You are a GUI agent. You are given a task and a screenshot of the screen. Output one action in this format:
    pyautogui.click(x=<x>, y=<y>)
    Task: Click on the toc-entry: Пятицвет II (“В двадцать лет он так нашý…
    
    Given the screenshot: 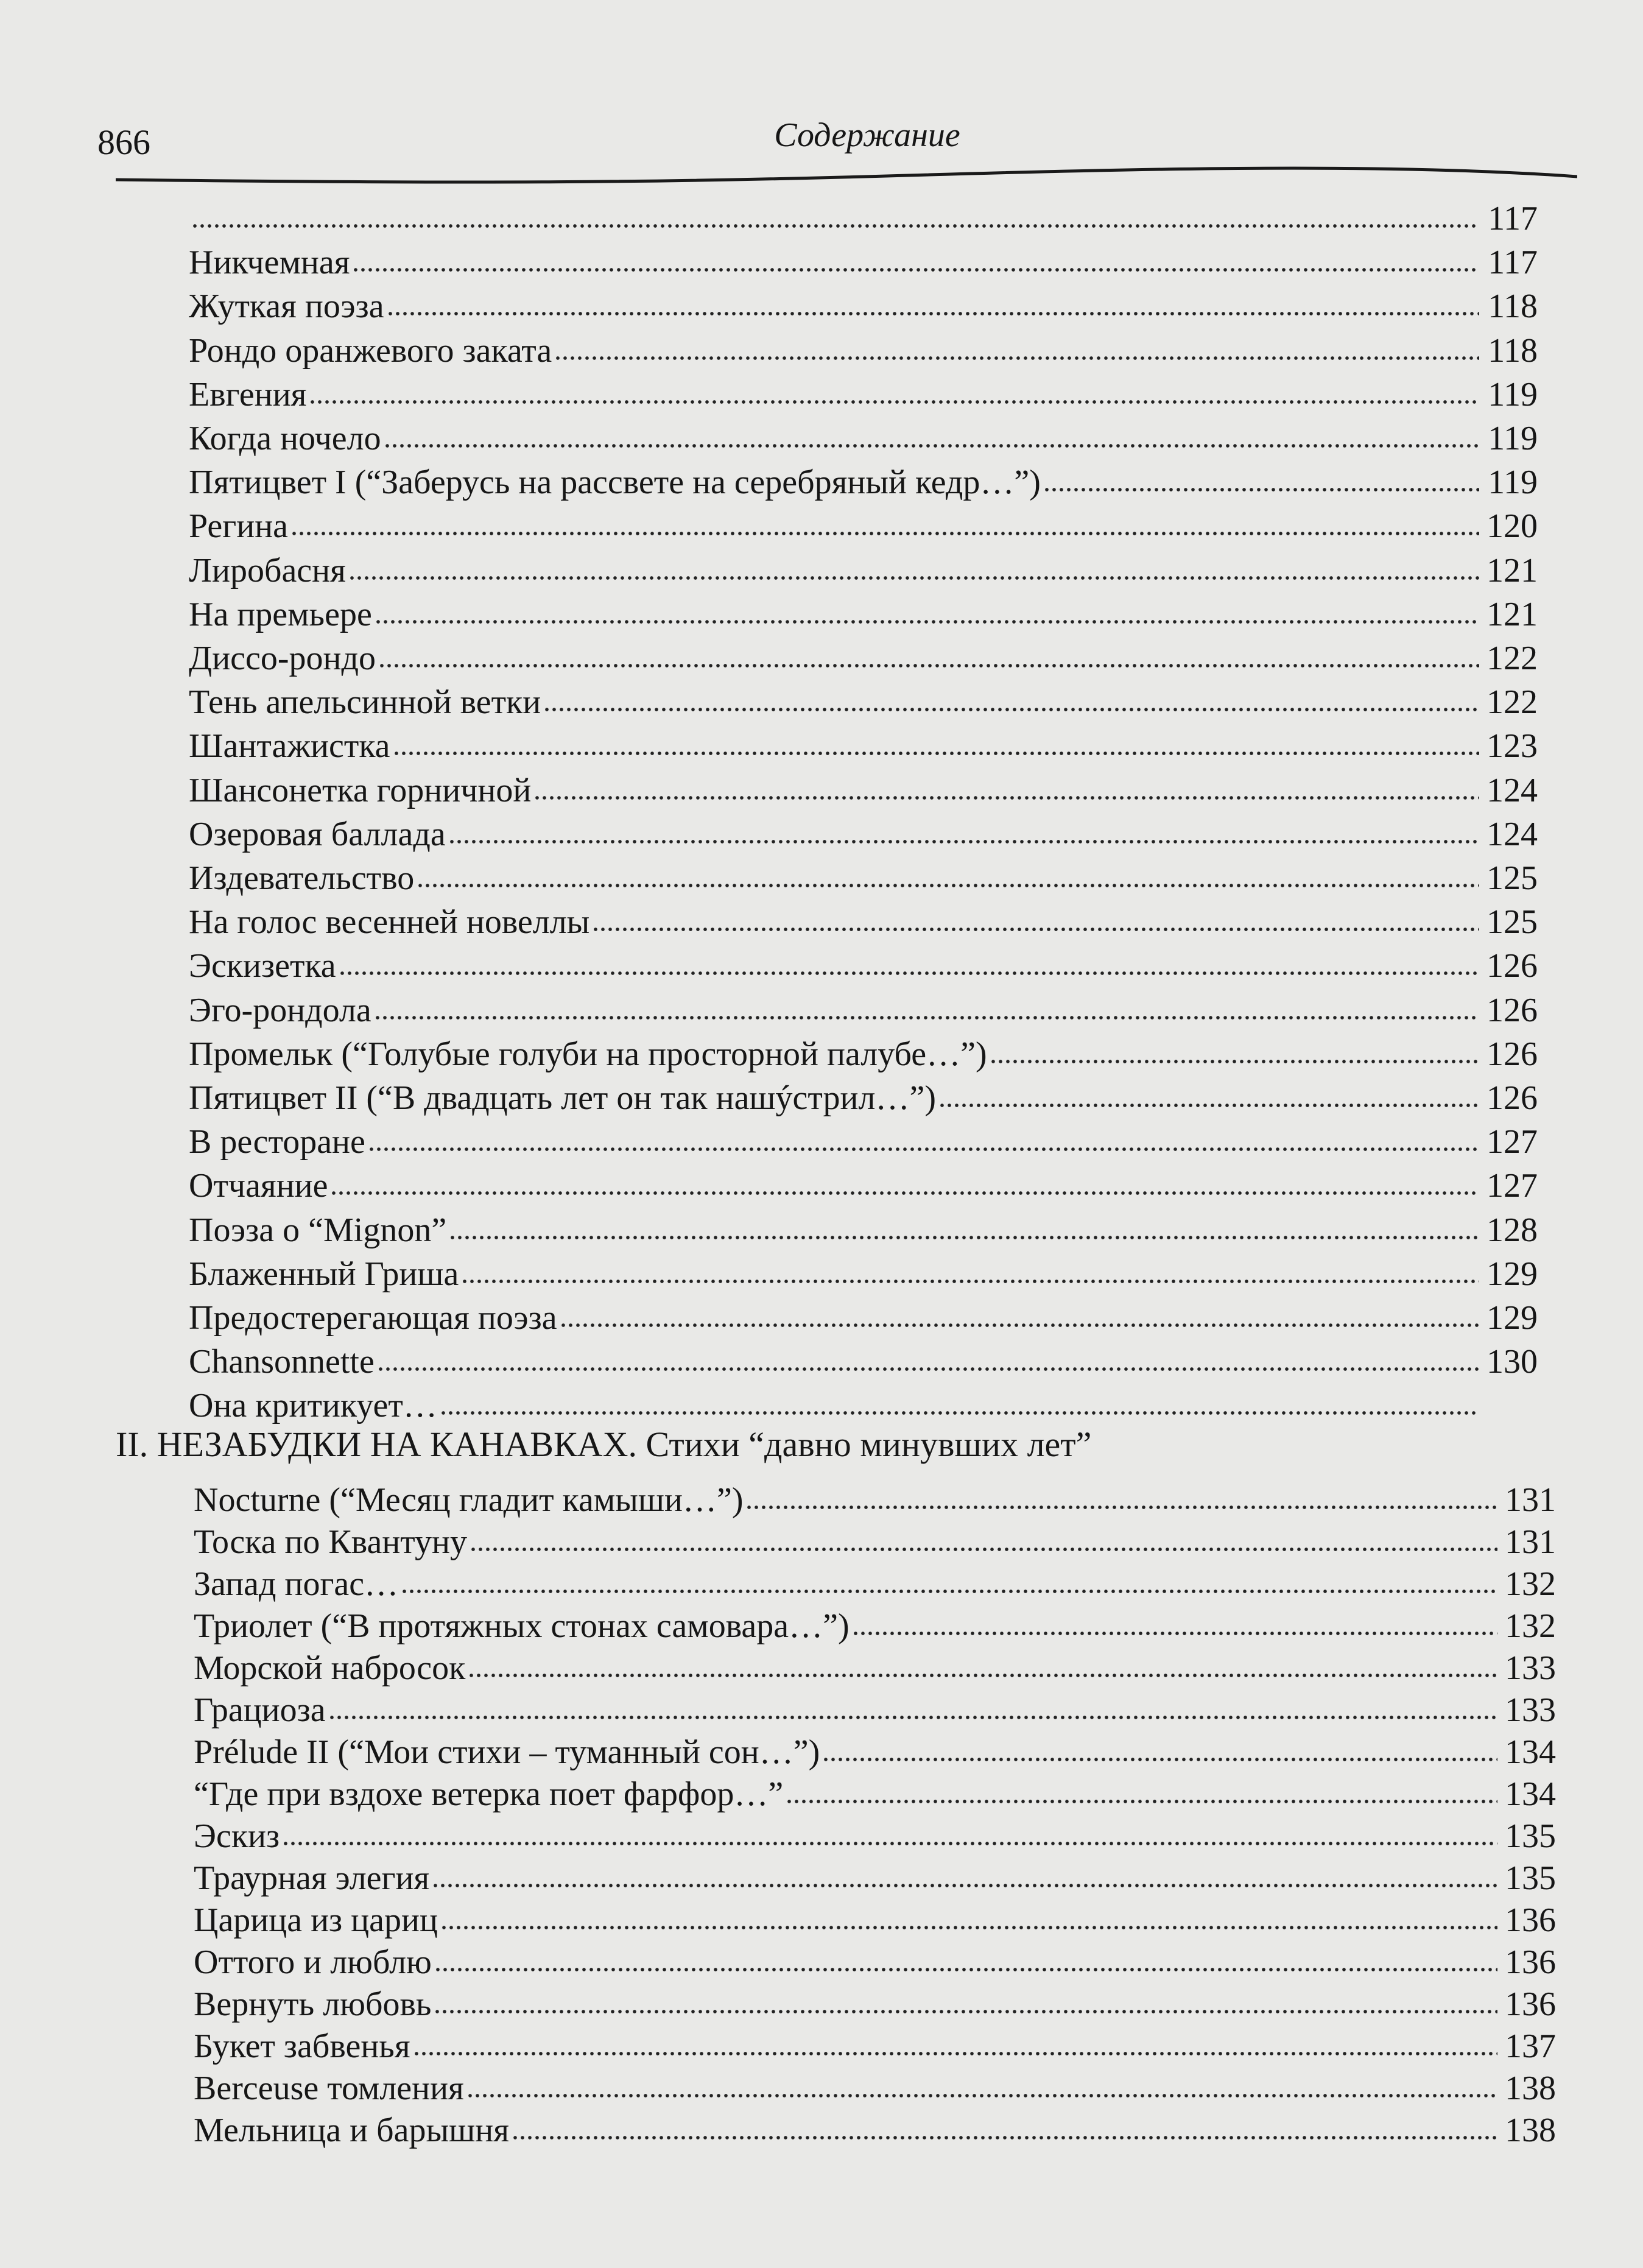 What is the action you would take?
    pyautogui.click(x=863, y=1098)
    